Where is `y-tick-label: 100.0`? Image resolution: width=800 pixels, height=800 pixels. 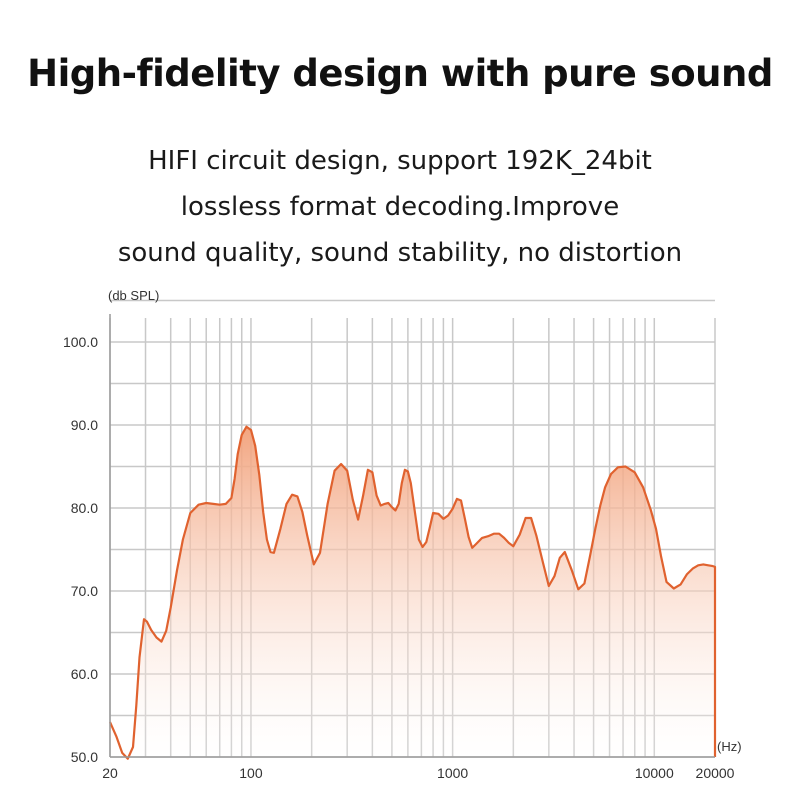
y-tick-label: 100.0 is located at coordinates (80, 342).